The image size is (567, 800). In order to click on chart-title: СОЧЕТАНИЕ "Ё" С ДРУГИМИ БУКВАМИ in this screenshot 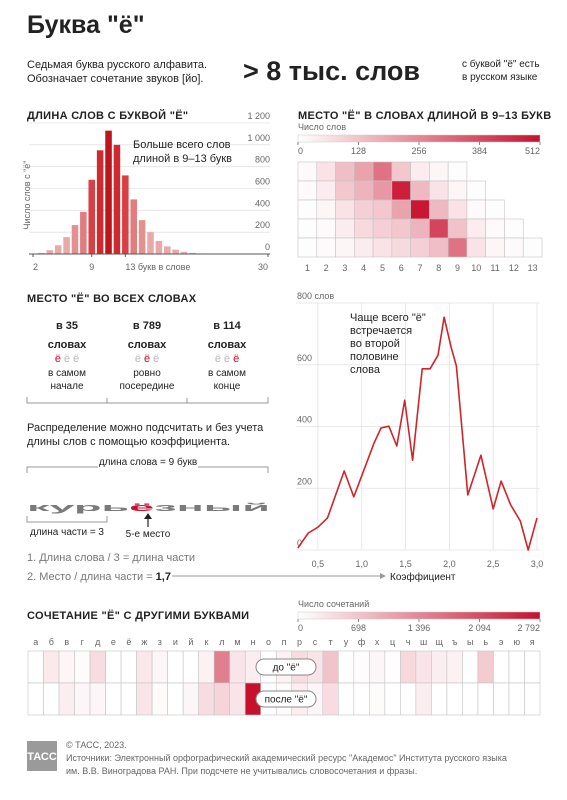, I will do `click(138, 615)`.